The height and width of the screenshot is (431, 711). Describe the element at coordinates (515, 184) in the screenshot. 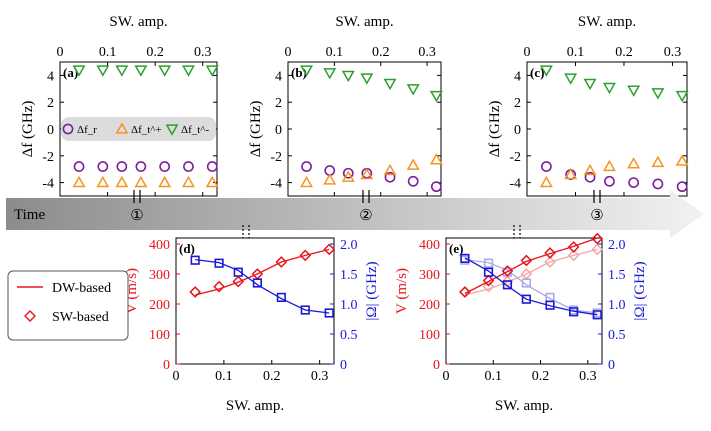

I see `y-tick-label: -4` at that location.